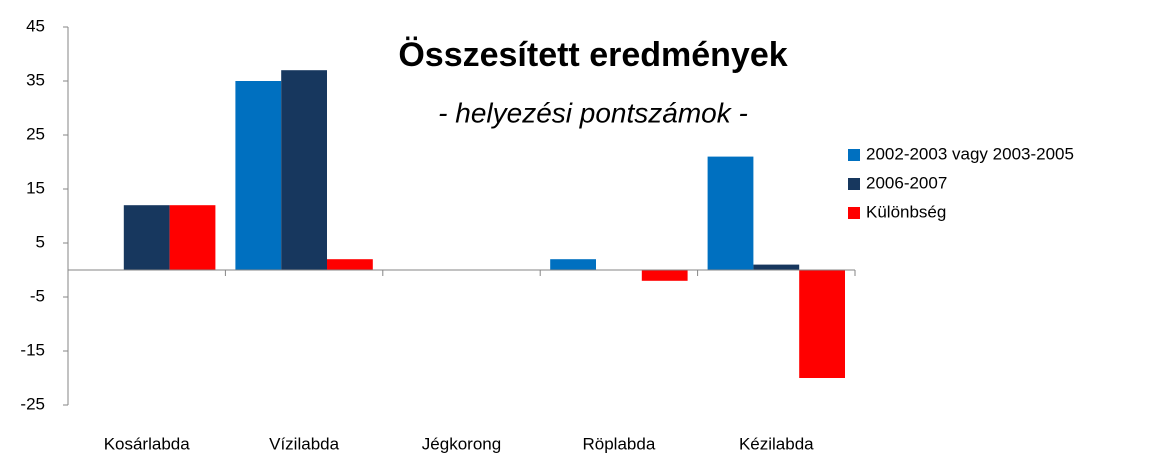 The image size is (1160, 459). Describe the element at coordinates (970, 153) in the screenshot. I see `legend-label: 2002-2003 vagy 2003-2005` at that location.